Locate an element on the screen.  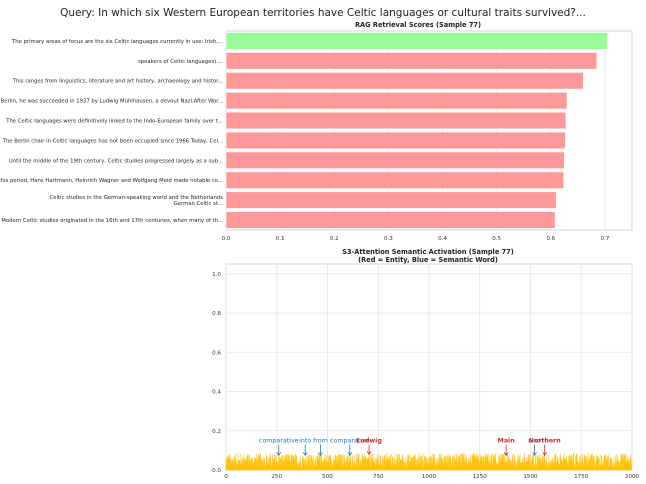
attention-x-ticks: 0 250 500 750 1000 1250 1500 1750 2000 is located at coordinates (431, 477).